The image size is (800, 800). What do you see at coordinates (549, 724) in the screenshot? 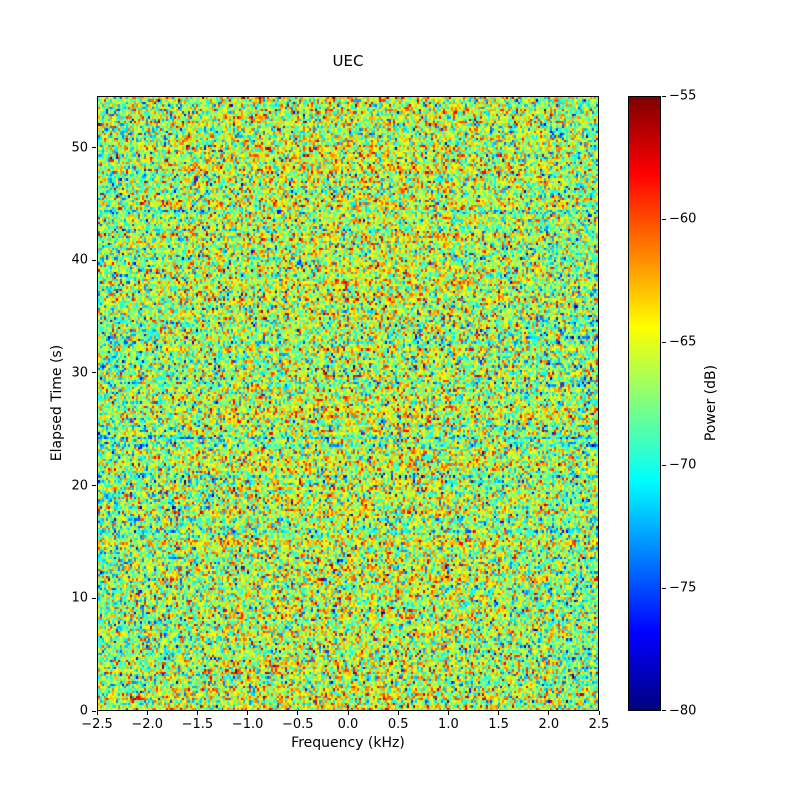
I see `x-tick-label: 2.0` at bounding box center [549, 724].